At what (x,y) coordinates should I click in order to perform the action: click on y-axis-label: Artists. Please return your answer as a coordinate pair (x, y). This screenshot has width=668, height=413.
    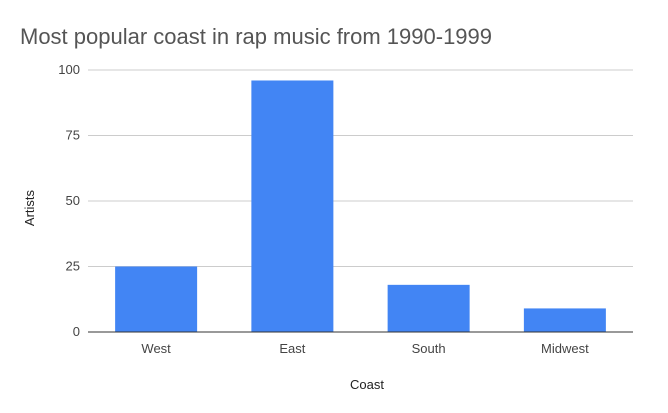
    Looking at the image, I should click on (29, 207).